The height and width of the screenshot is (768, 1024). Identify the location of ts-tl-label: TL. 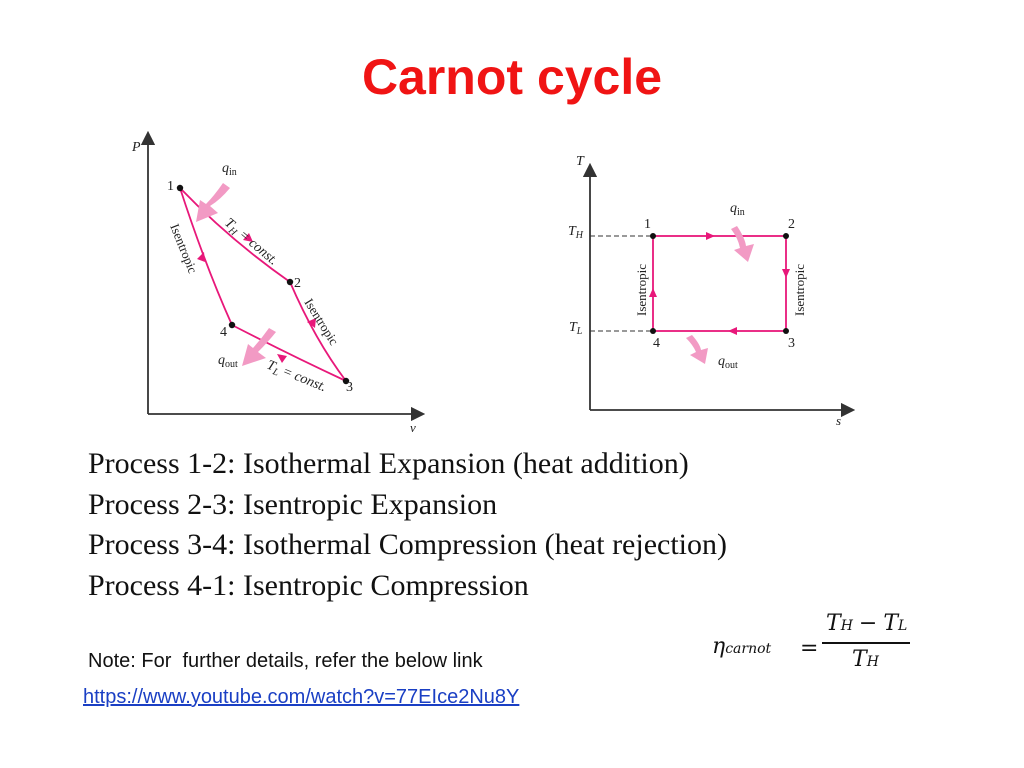
(576, 328).